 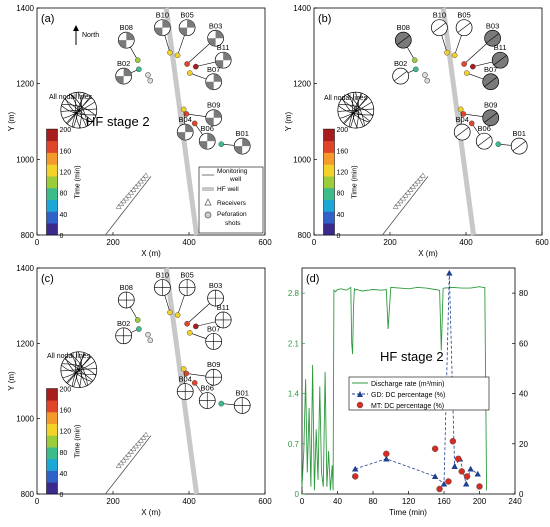 I want to click on event-dot-b04, so click(x=183, y=109).